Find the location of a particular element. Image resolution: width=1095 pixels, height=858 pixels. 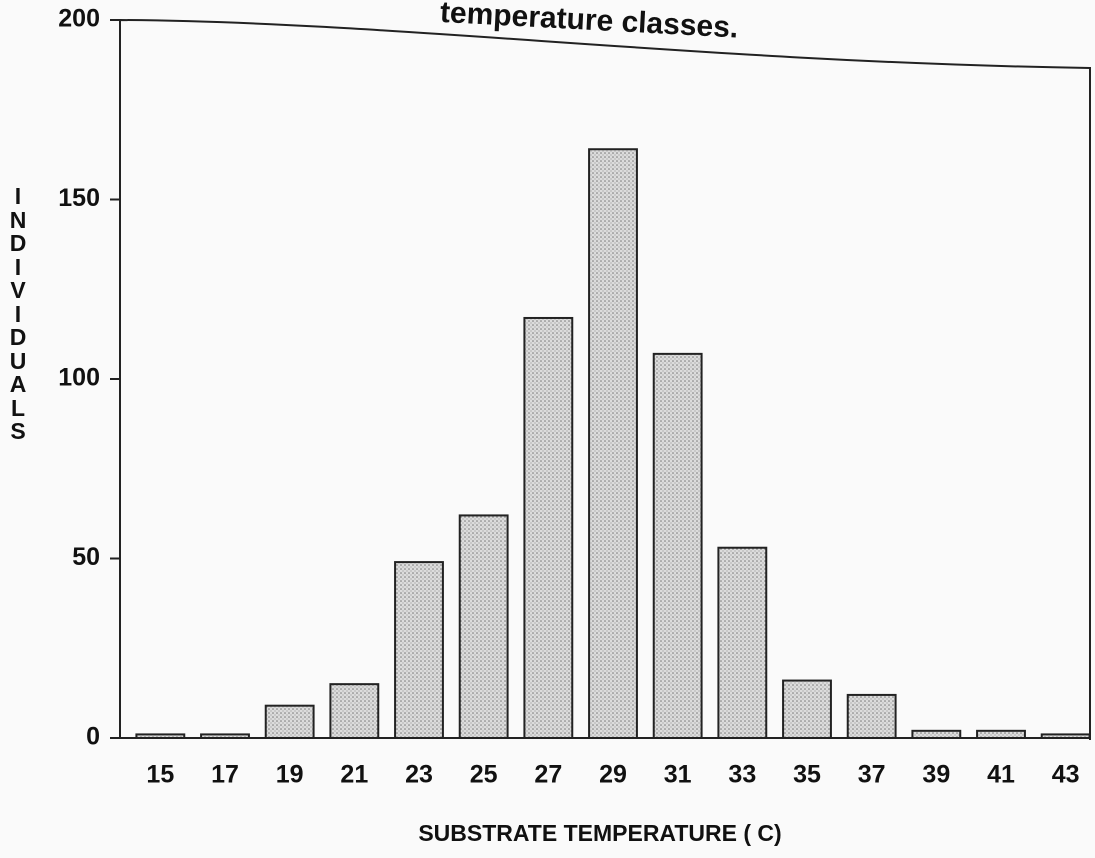

x-tick-label: 25 is located at coordinates (484, 775).